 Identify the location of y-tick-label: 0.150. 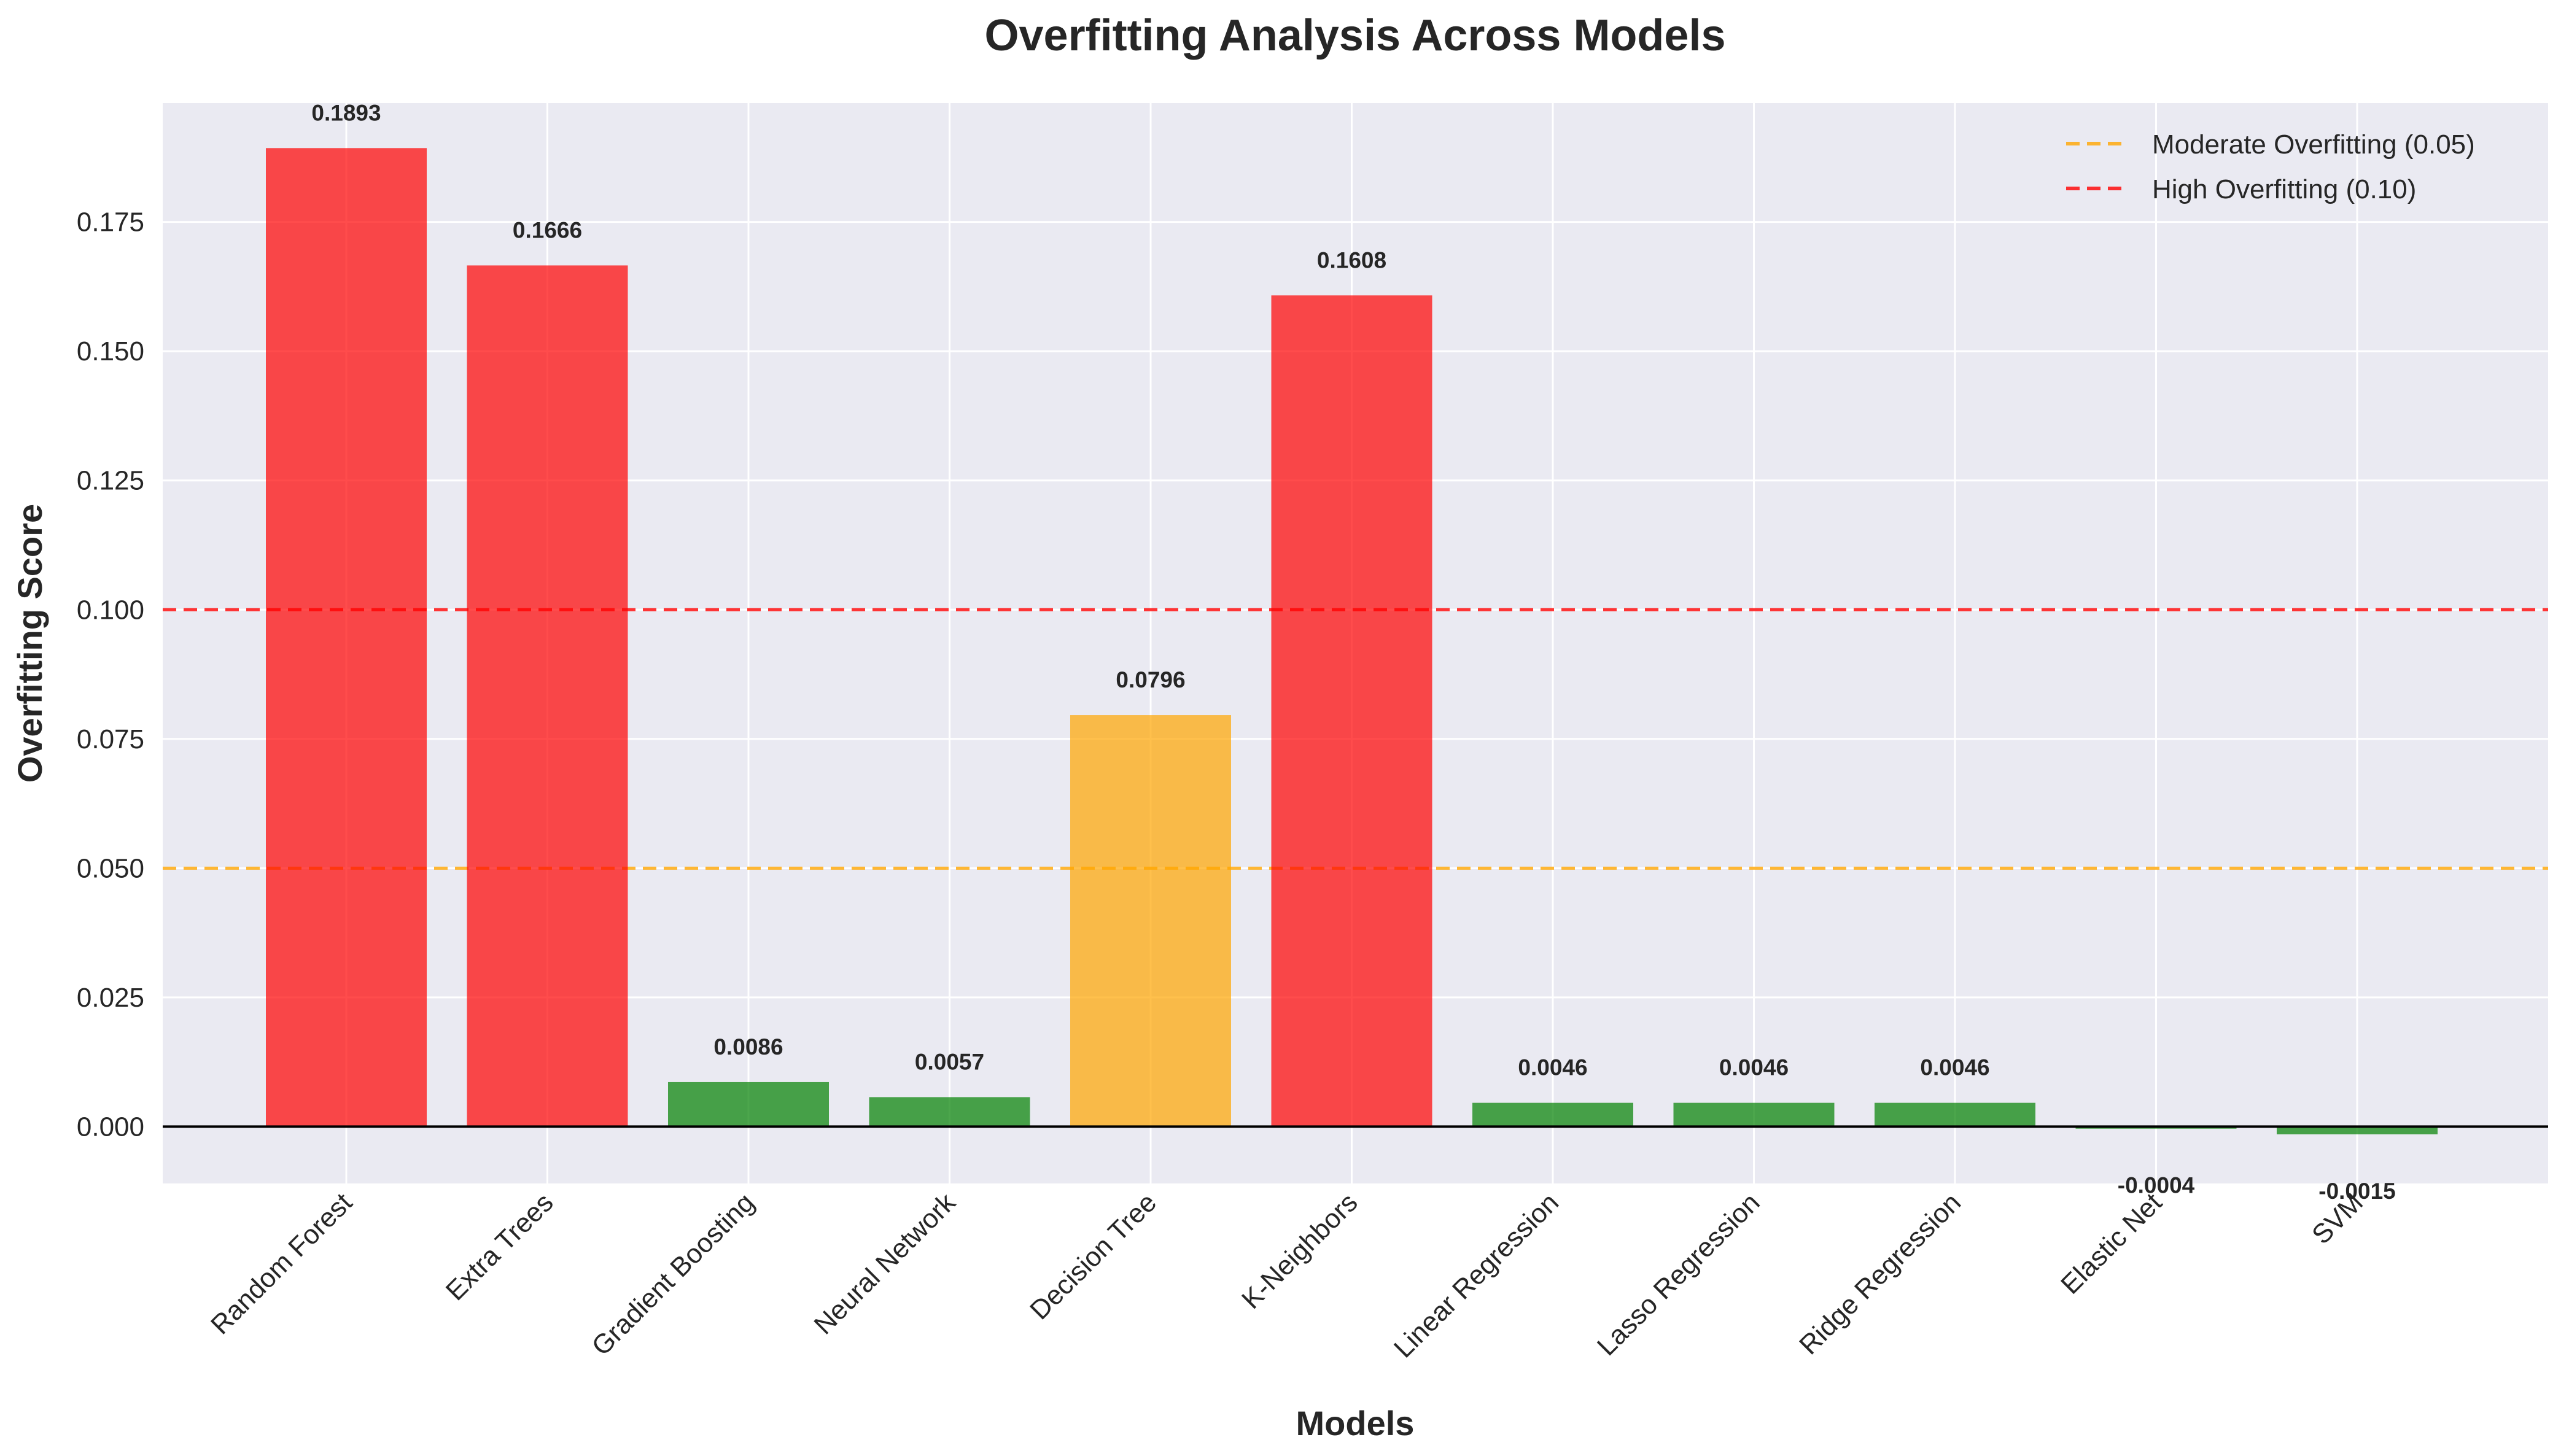
(110, 351).